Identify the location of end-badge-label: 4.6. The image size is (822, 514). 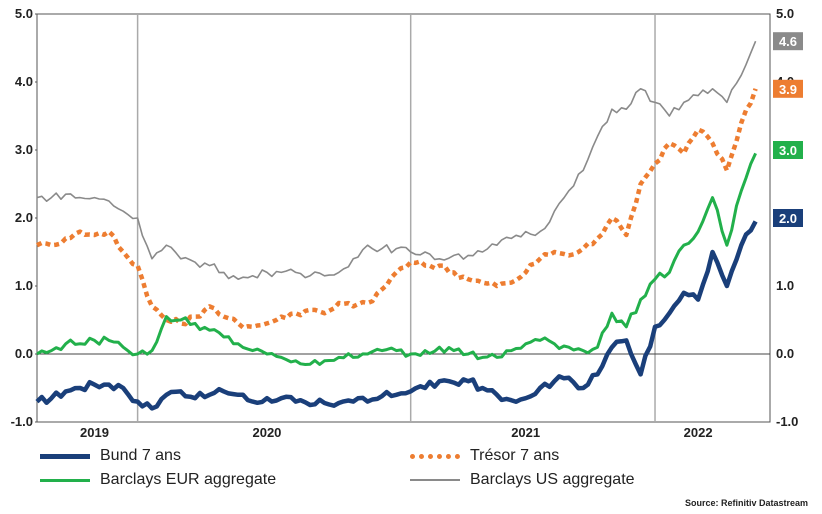
(788, 41).